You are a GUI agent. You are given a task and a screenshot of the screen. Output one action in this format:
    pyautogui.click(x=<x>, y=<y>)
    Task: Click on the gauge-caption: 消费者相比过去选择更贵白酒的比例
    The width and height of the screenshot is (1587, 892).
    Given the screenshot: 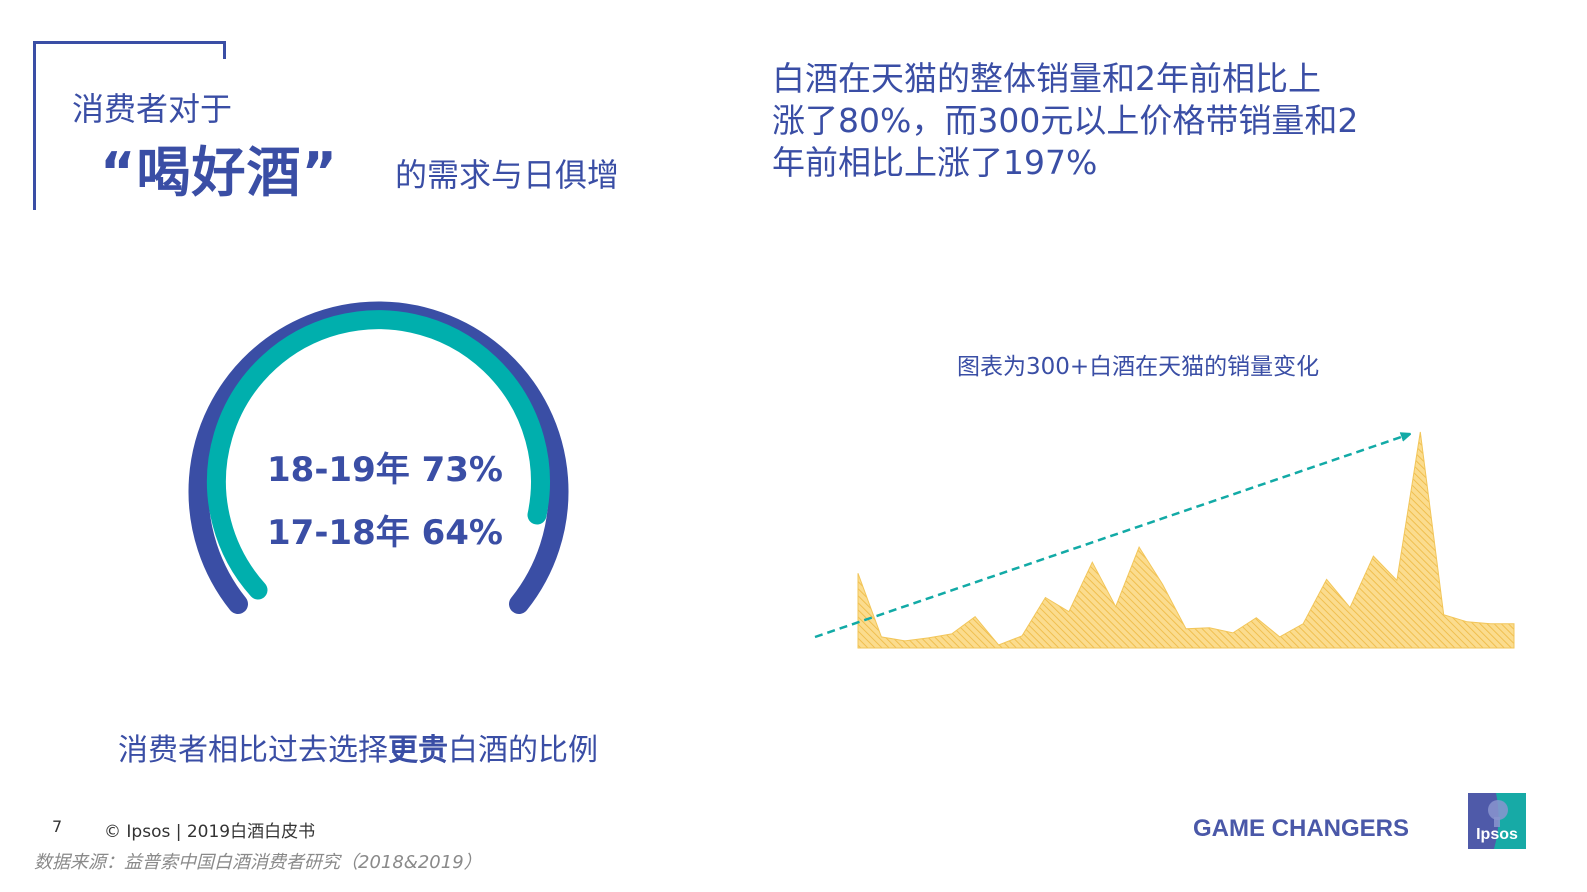 What is the action you would take?
    pyautogui.click(x=358, y=747)
    